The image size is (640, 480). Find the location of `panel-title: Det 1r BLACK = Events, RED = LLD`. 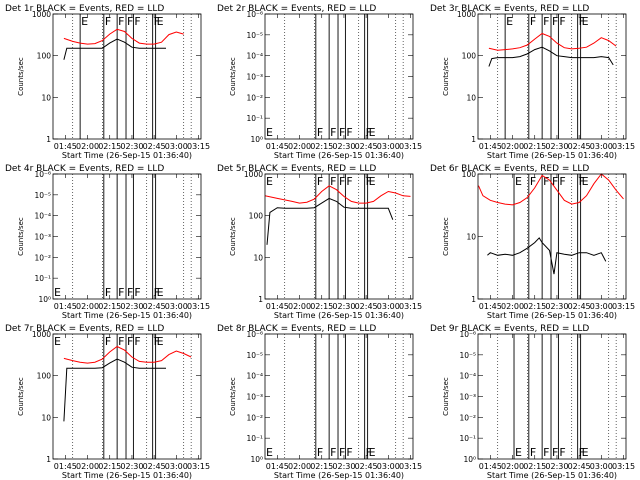

panel-title: Det 1r BLACK = Events, RED = LLD is located at coordinates (84, 9).